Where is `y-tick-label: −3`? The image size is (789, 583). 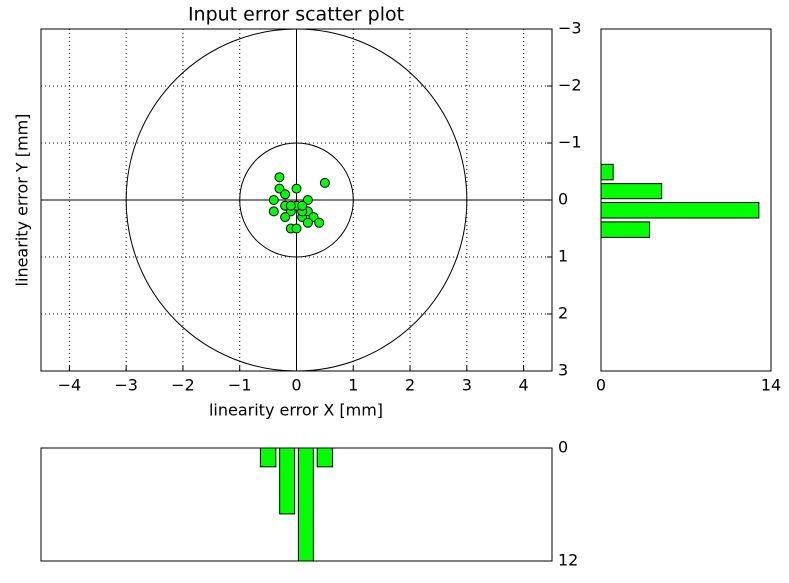
y-tick-label: −3 is located at coordinates (570, 28).